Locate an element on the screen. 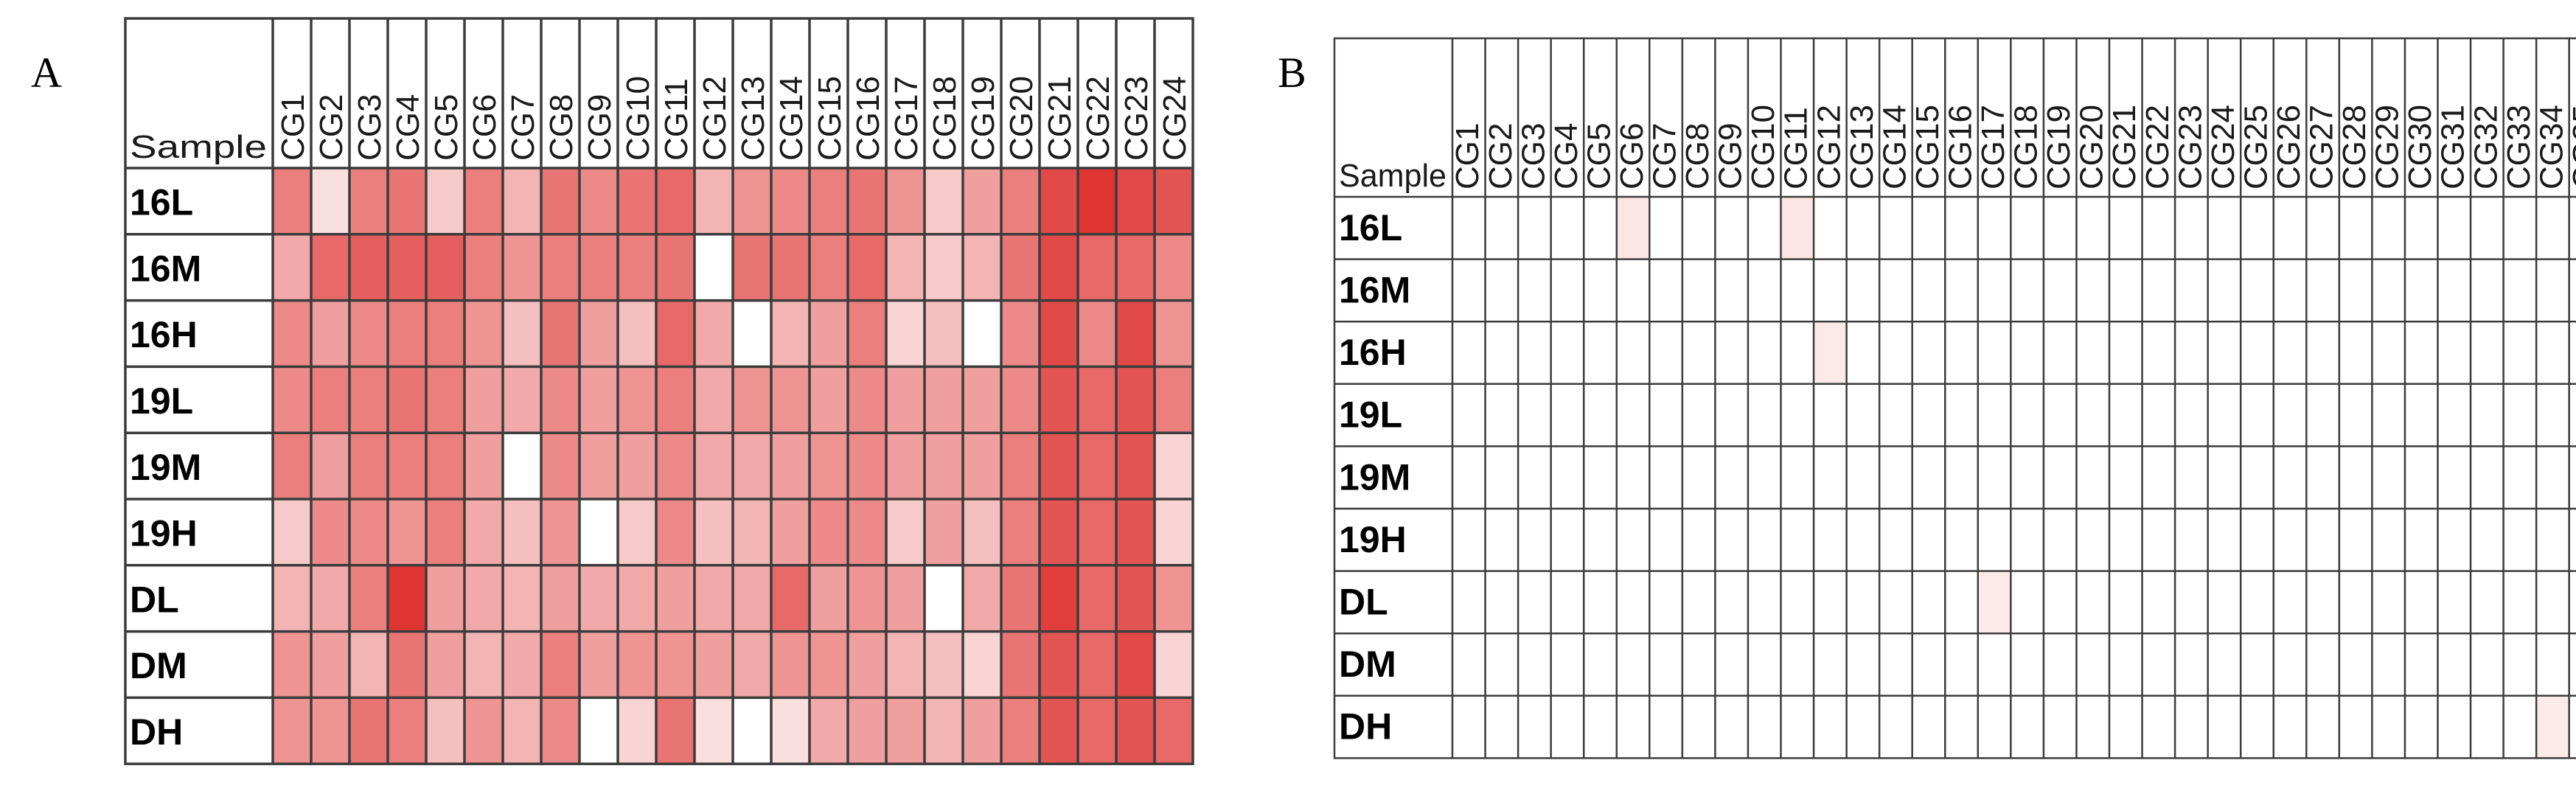  column-header: CG6 is located at coordinates (1632, 156).